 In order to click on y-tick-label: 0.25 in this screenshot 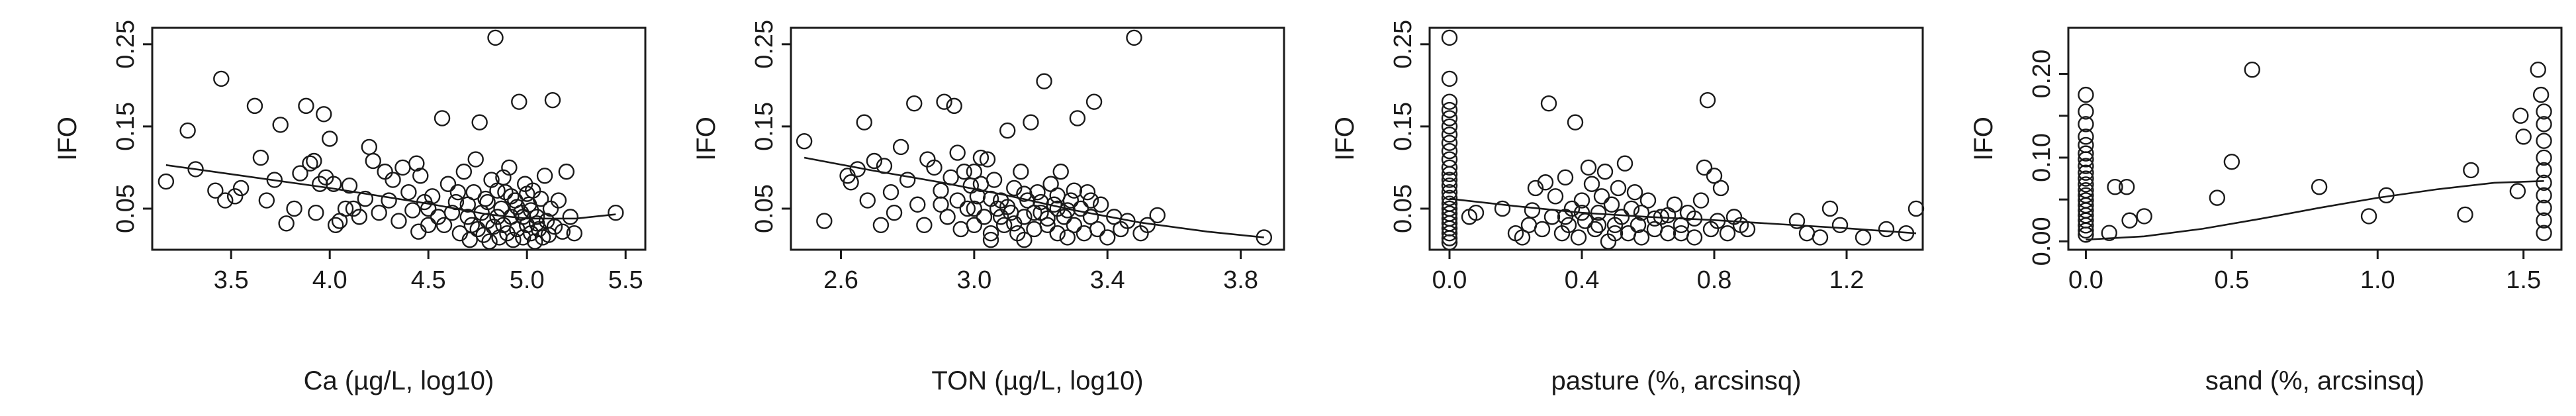, I will do `click(764, 44)`.